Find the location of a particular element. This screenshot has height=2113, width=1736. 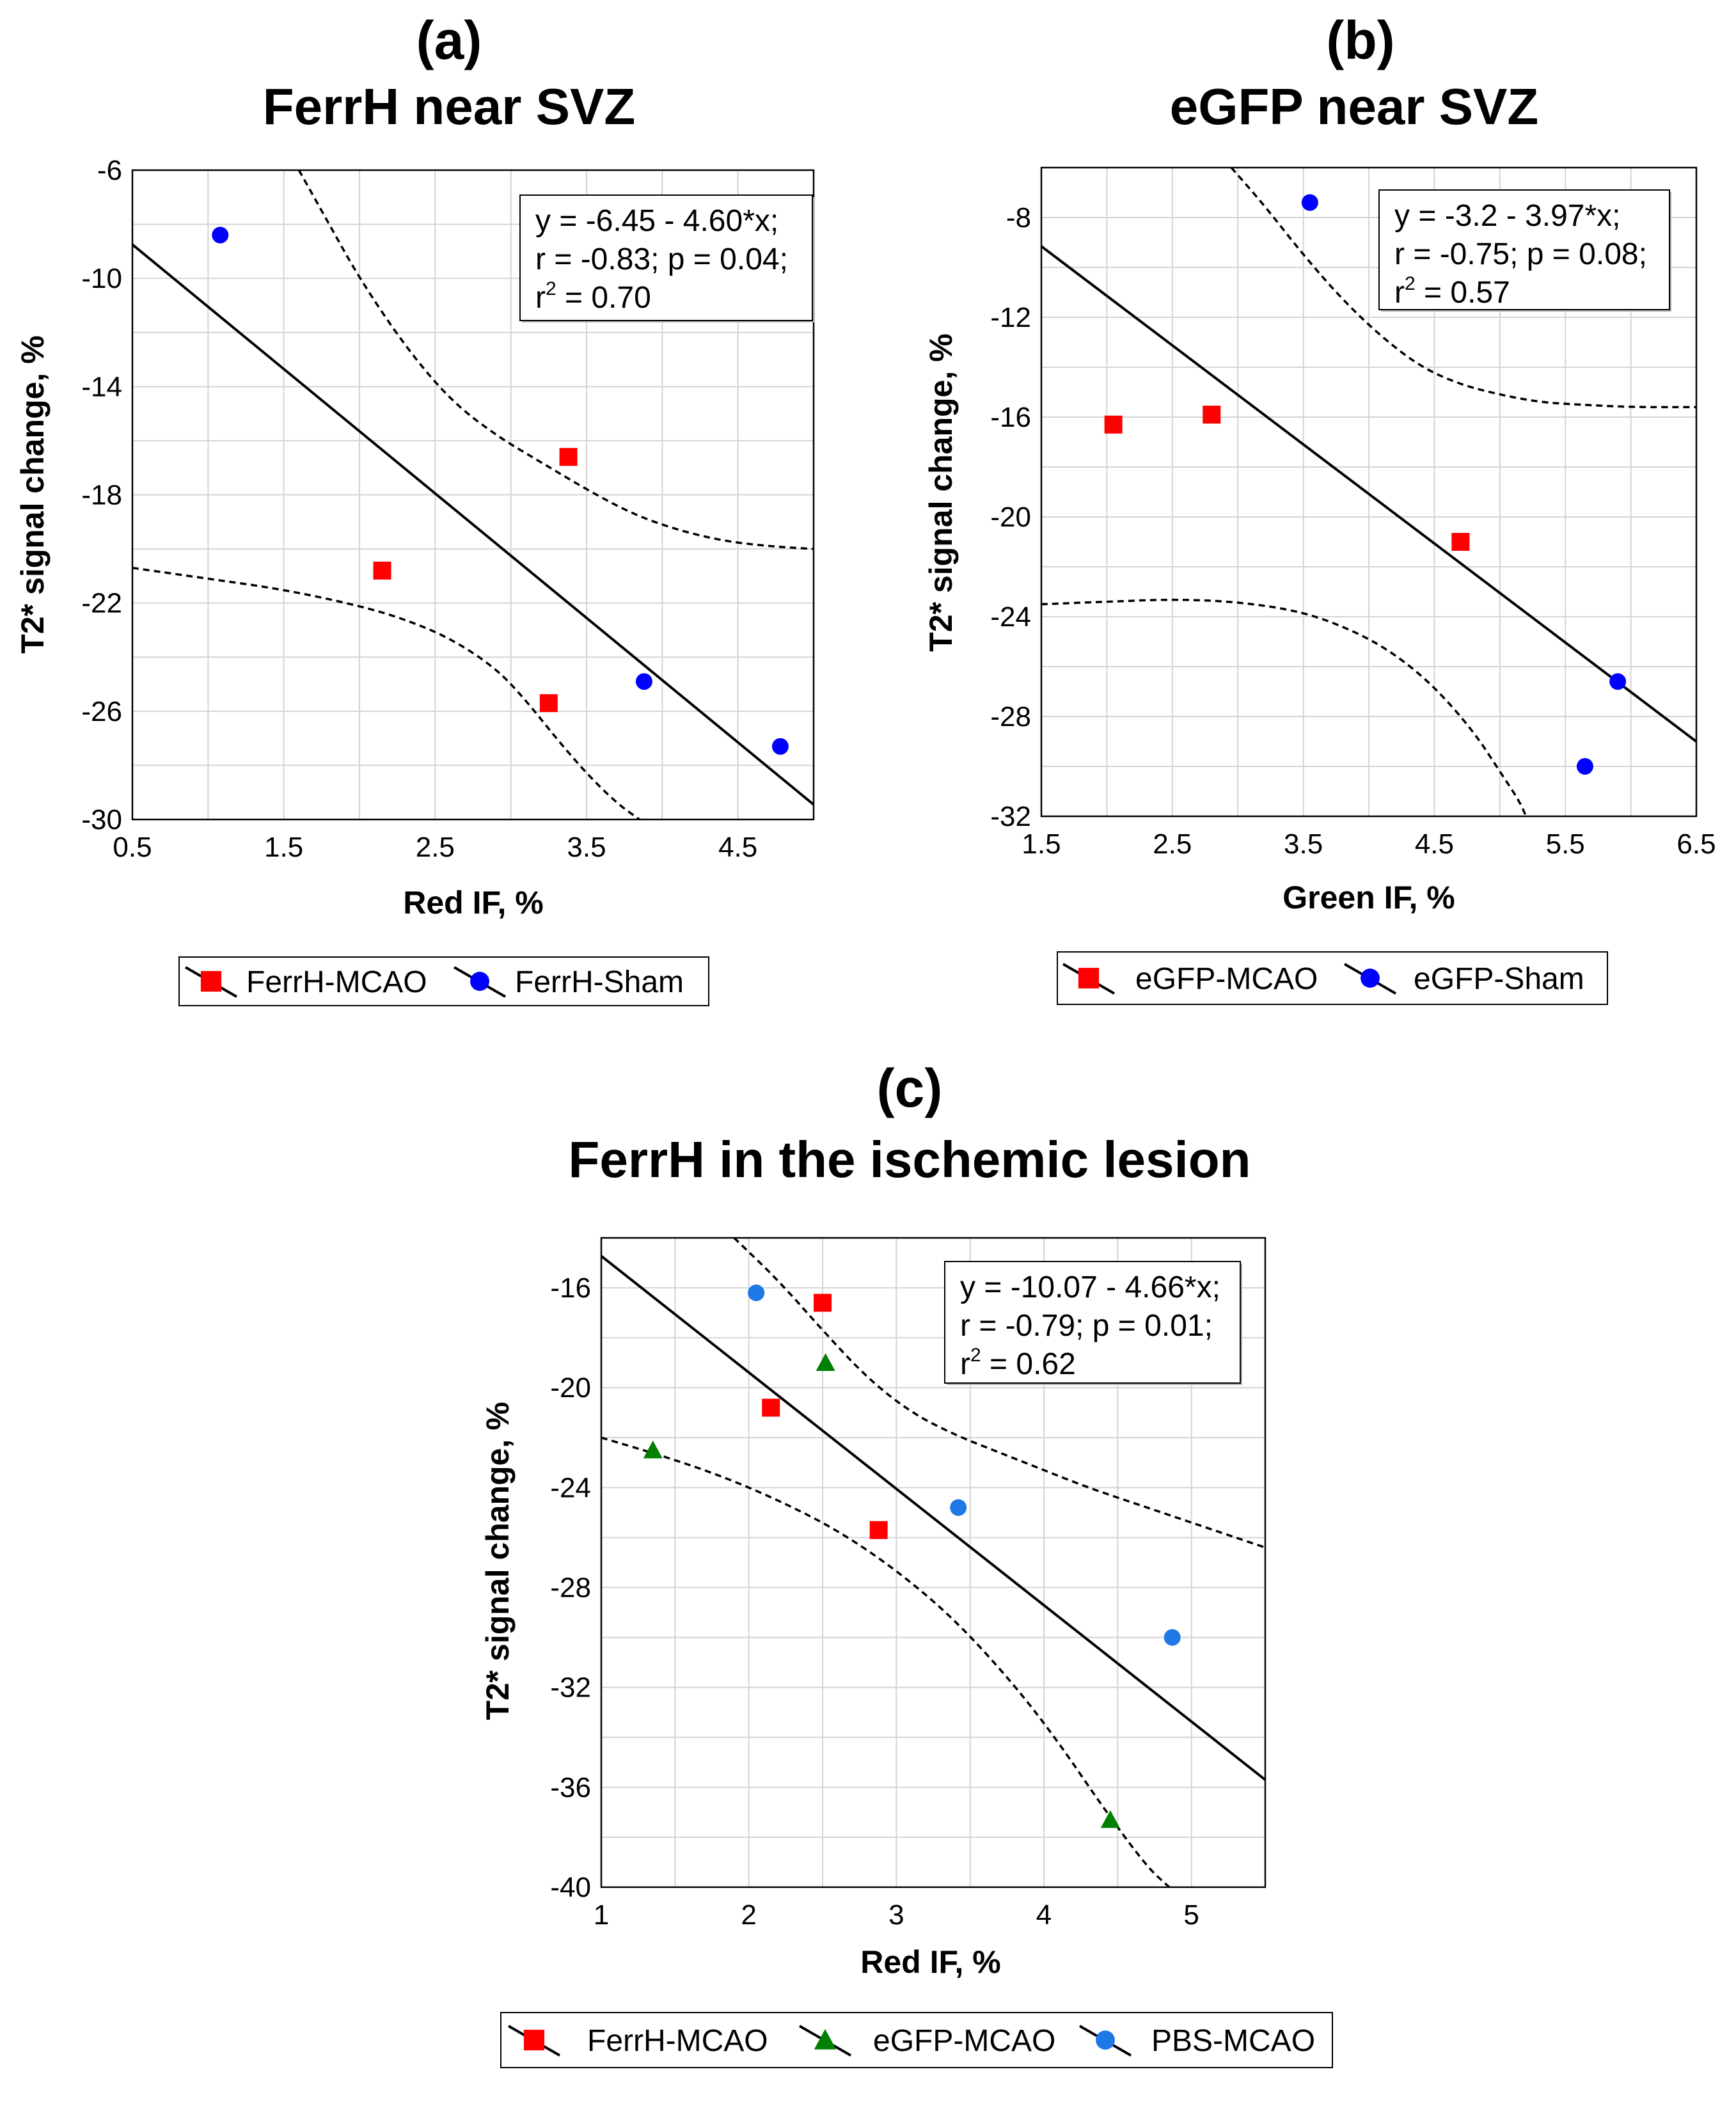

chart-title: FerrH near SVZ is located at coordinates (449, 106).